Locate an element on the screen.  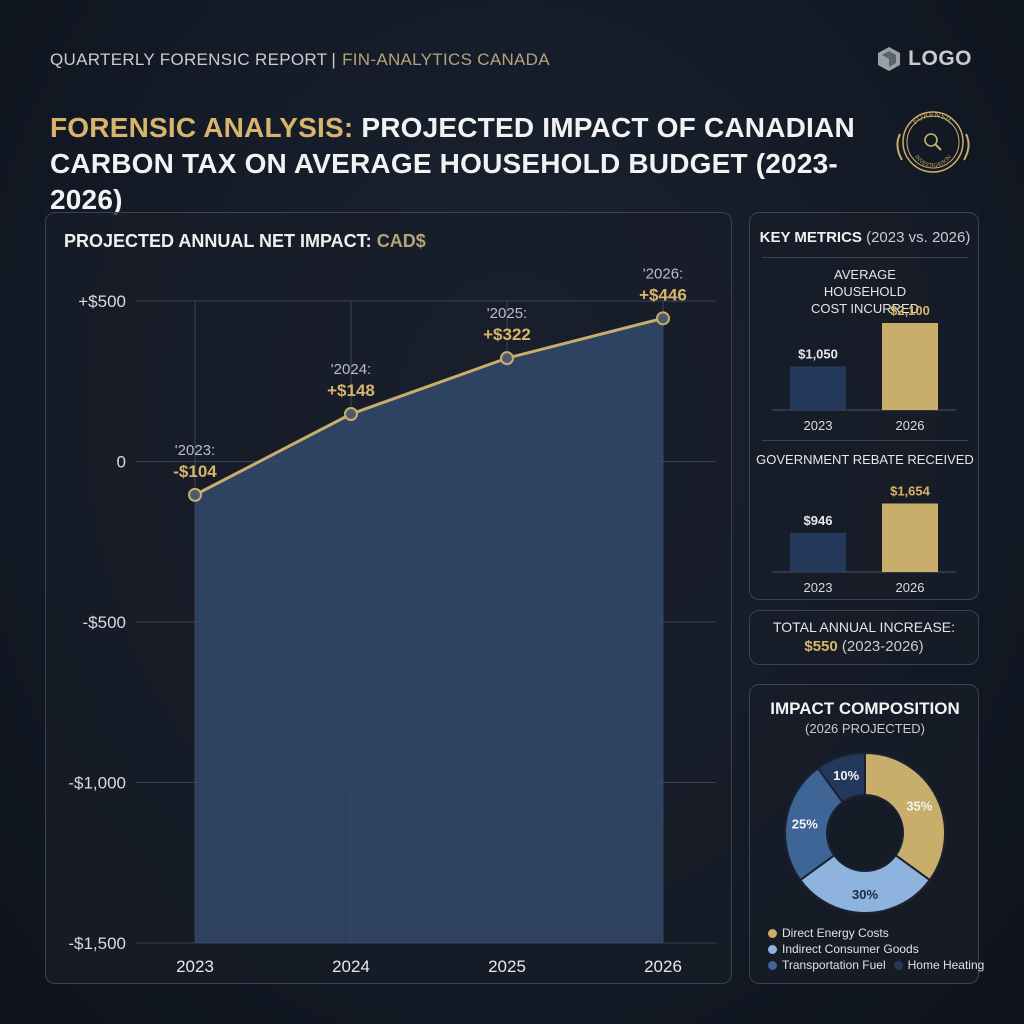
legend-dot-indirect-goods is located at coordinates (772, 949).